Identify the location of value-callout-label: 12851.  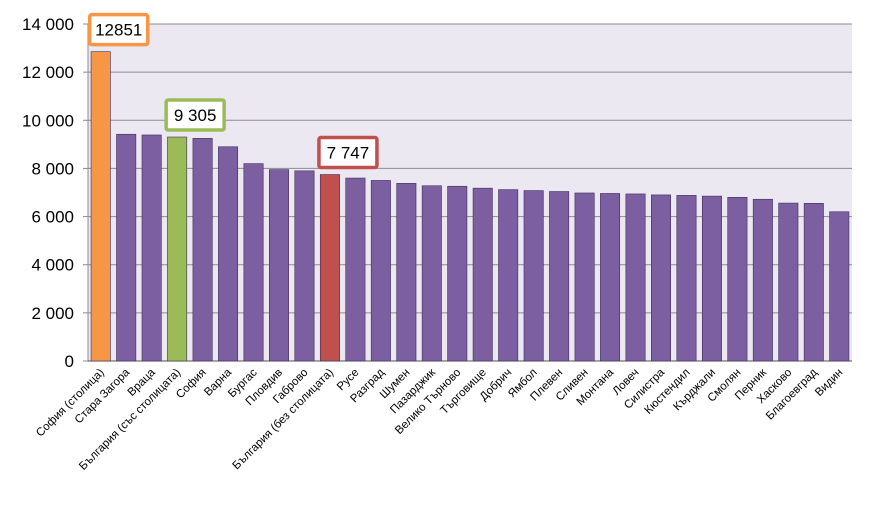
(118, 30).